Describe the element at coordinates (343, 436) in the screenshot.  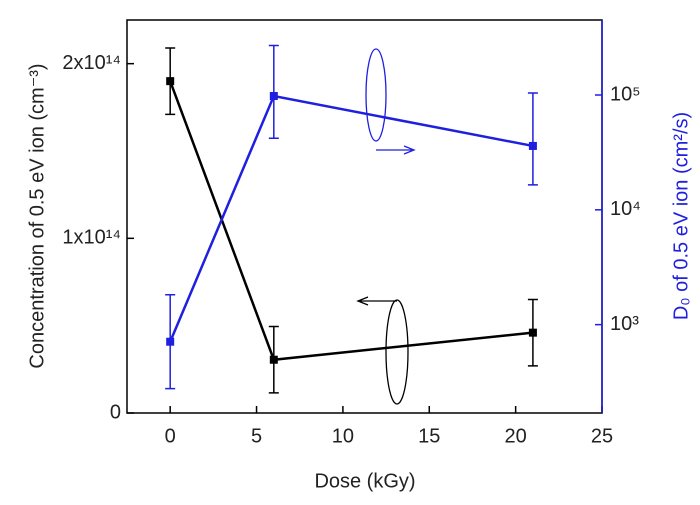
I see `x-tick-label: 10` at that location.